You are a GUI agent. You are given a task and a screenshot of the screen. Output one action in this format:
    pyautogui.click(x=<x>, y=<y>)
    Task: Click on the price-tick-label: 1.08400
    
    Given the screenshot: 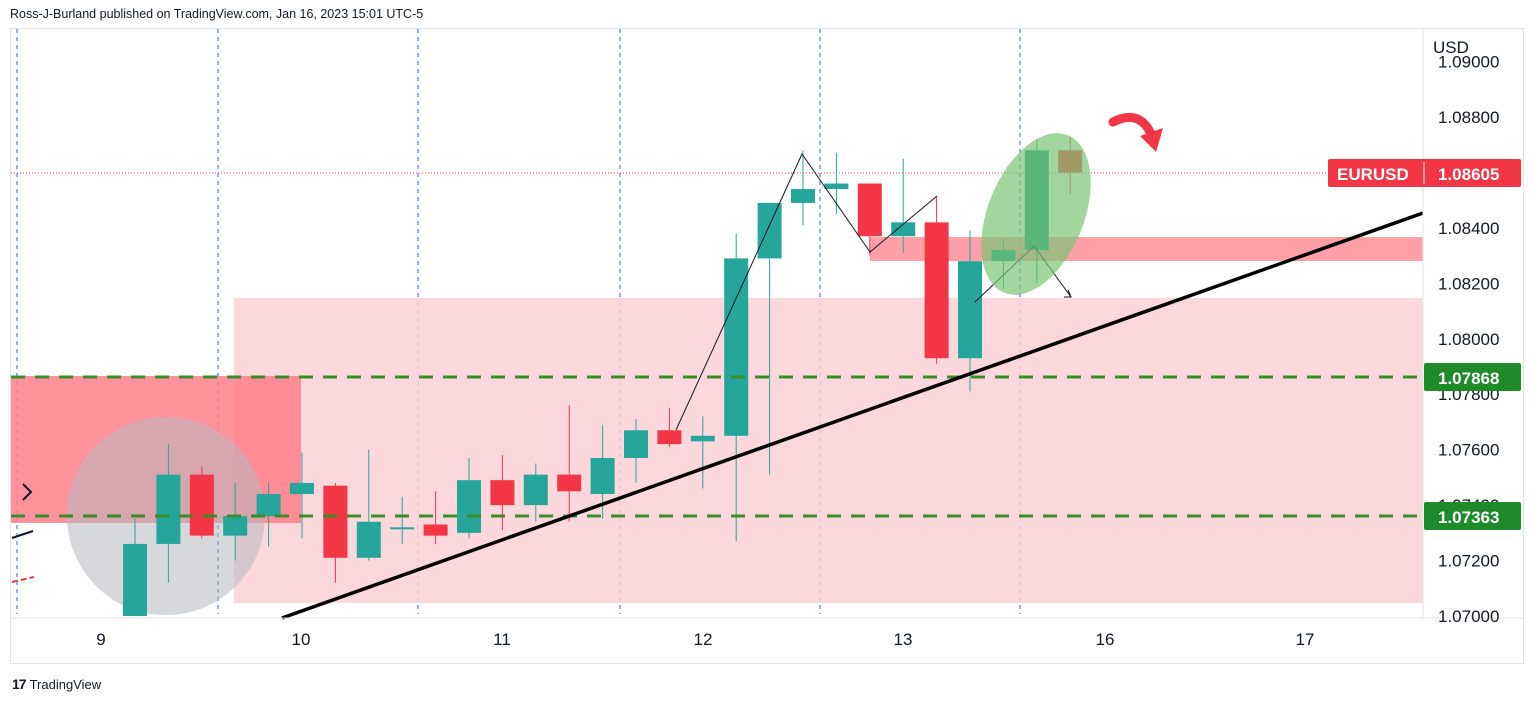 What is the action you would take?
    pyautogui.click(x=1468, y=228)
    